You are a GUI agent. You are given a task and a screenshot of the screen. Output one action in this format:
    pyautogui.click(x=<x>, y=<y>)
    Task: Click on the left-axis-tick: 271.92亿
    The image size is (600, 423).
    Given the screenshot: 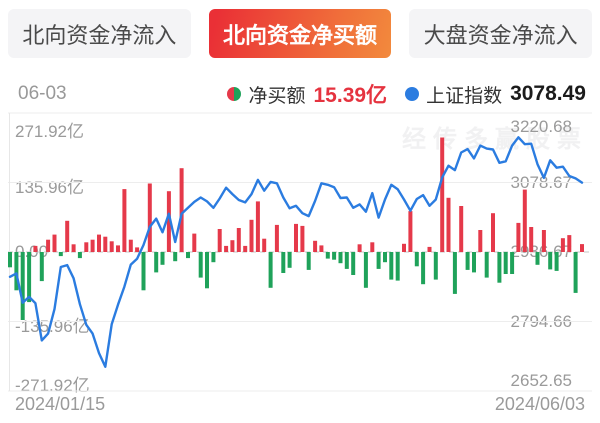 What is the action you would take?
    pyautogui.click(x=49, y=131)
    